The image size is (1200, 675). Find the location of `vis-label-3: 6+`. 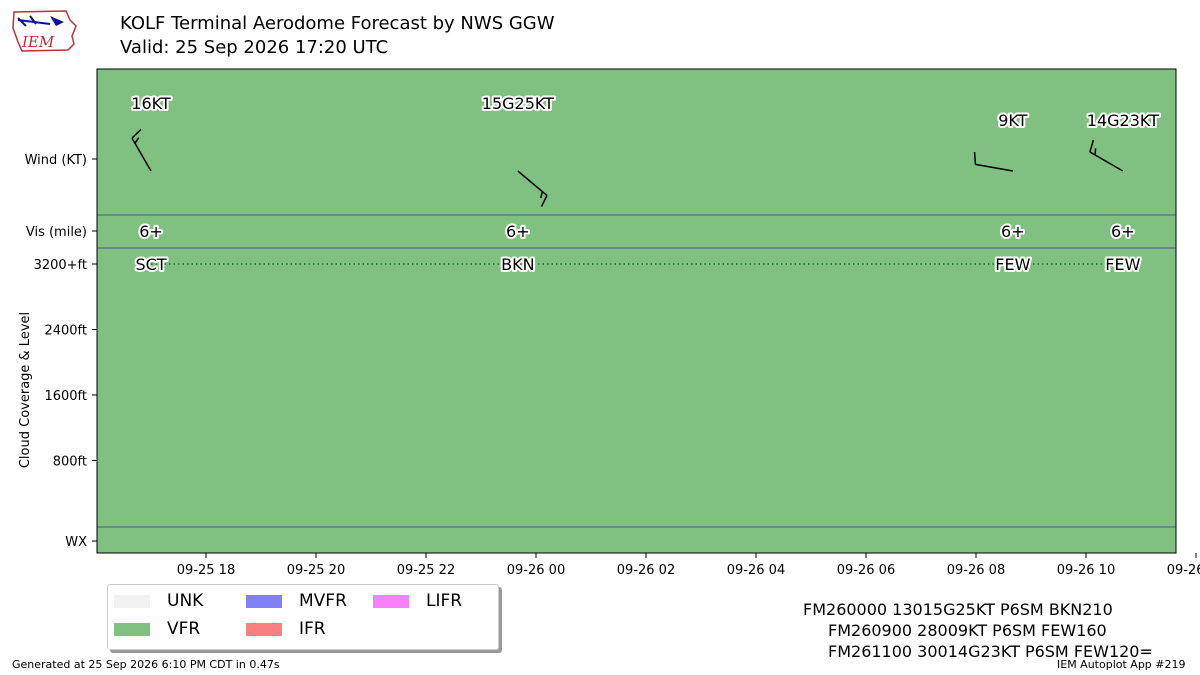

vis-label-3: 6+ is located at coordinates (1123, 231).